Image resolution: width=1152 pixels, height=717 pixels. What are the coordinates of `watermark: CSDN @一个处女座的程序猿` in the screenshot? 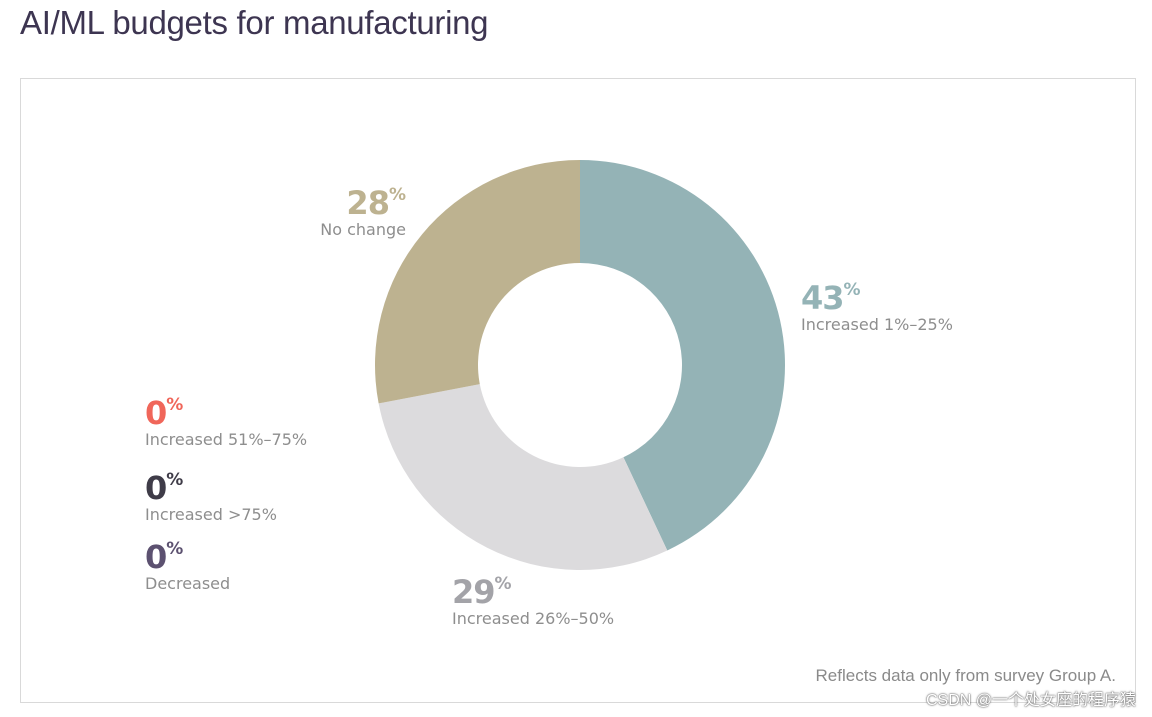 It's located at (1030, 700).